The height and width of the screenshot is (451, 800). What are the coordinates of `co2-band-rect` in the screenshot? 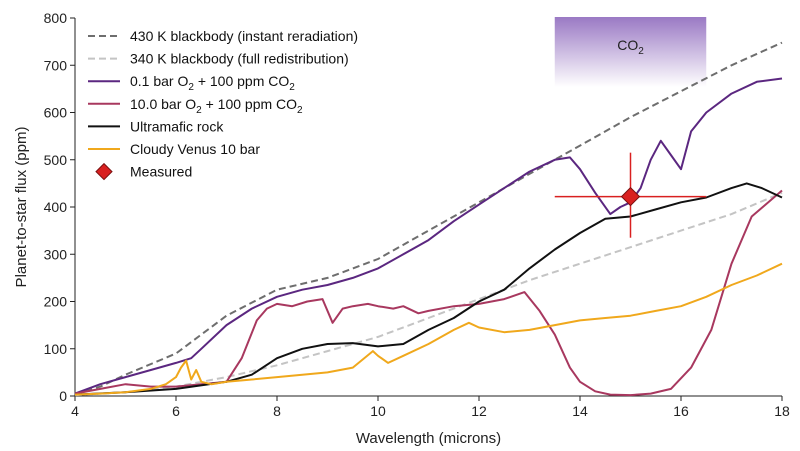 It's located at (630, 52).